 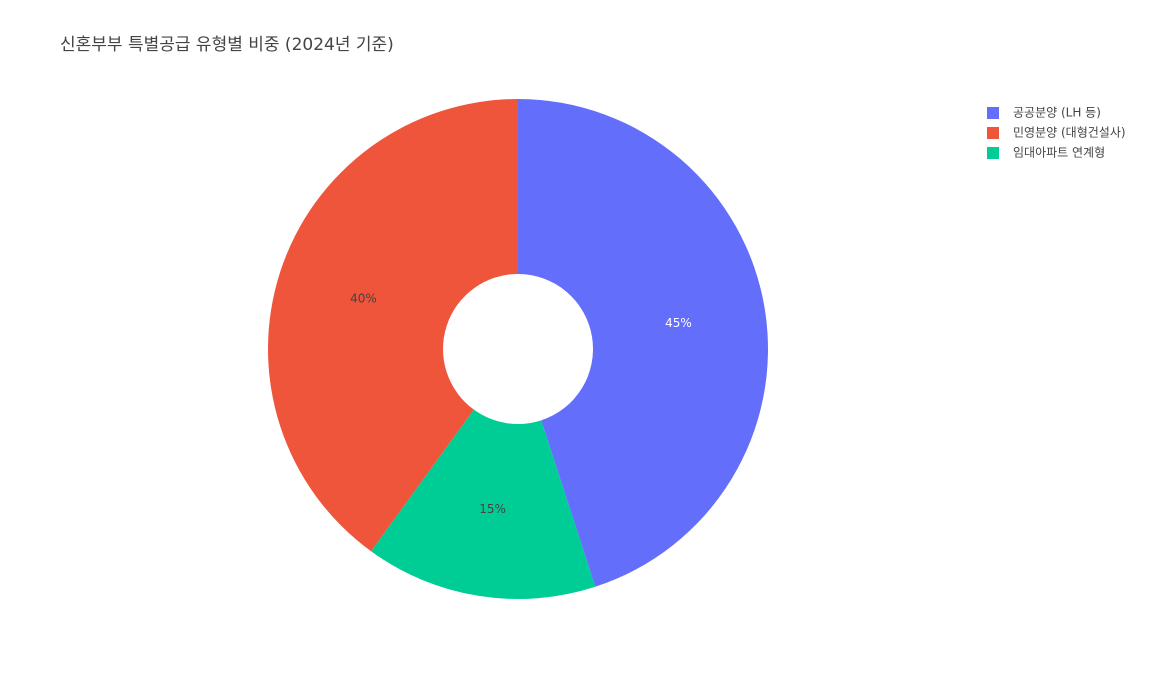 What do you see at coordinates (1059, 153) in the screenshot?
I see `legend-label: 임대아파트 연계형` at bounding box center [1059, 153].